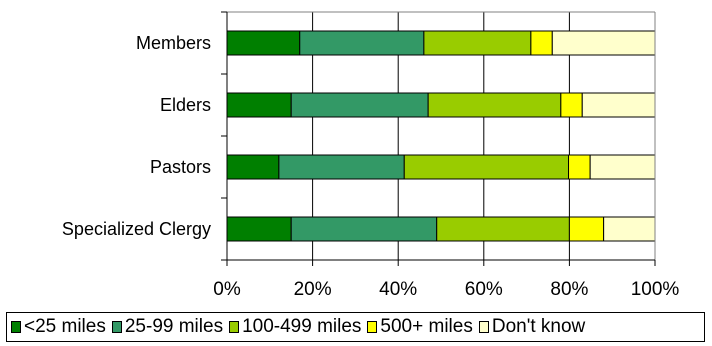  What do you see at coordinates (398, 289) in the screenshot?
I see `x-tick-label: 40%` at bounding box center [398, 289].